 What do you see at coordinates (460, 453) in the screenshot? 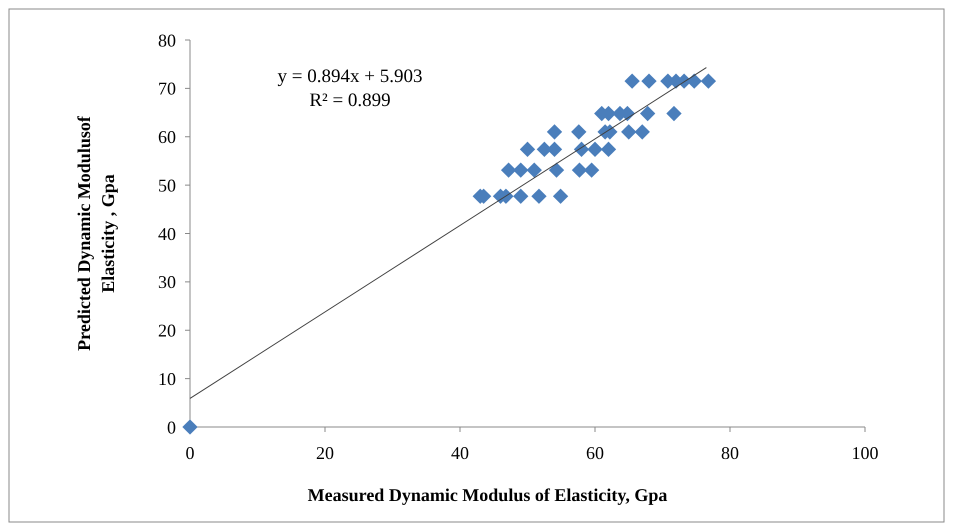
I see `x-tick-label: 40` at bounding box center [460, 453].